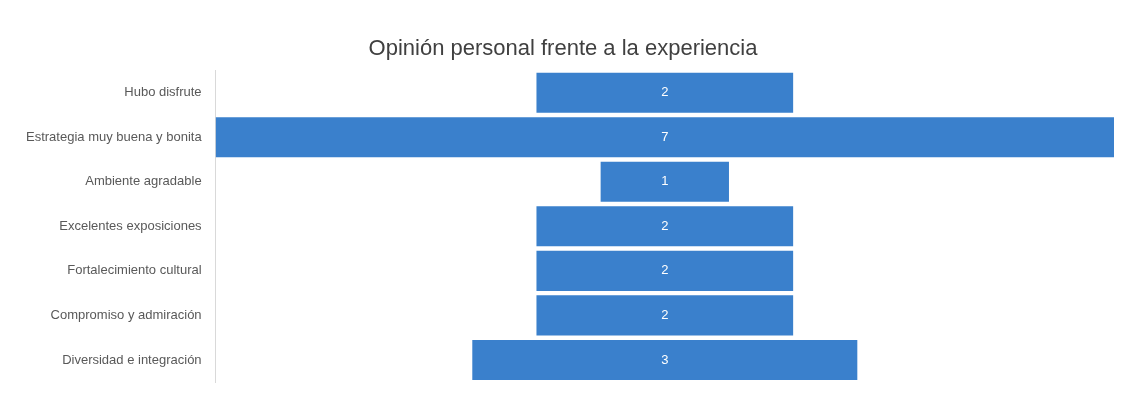 Image resolution: width=1128 pixels, height=412 pixels. What do you see at coordinates (163, 92) in the screenshot?
I see `category-label: Hubo disfrute` at bounding box center [163, 92].